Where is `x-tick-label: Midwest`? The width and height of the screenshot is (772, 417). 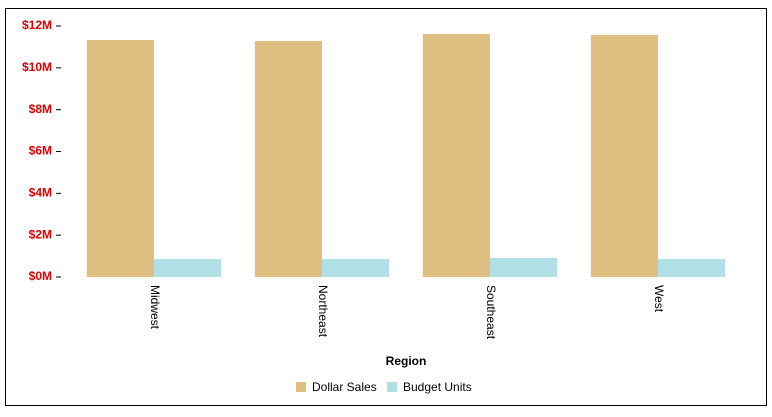 x-tick-label: Midwest is located at coordinates (155, 307).